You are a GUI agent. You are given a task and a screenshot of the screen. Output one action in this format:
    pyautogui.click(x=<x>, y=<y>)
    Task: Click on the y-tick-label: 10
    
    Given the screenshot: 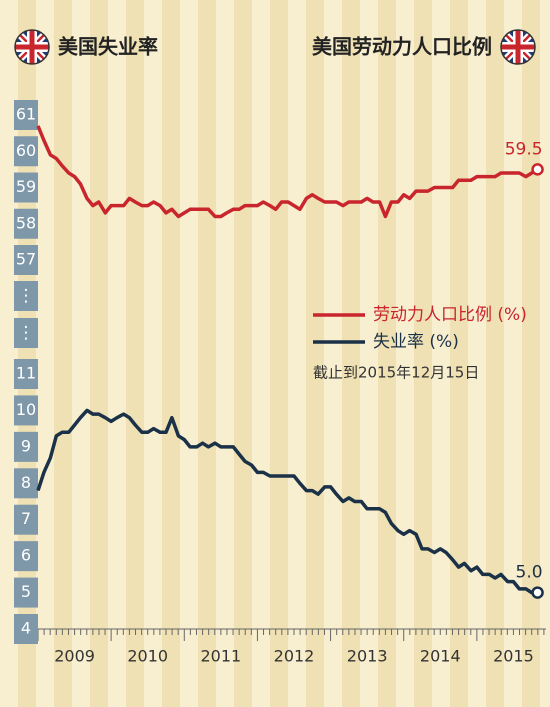 What is the action you would take?
    pyautogui.click(x=26, y=409)
    